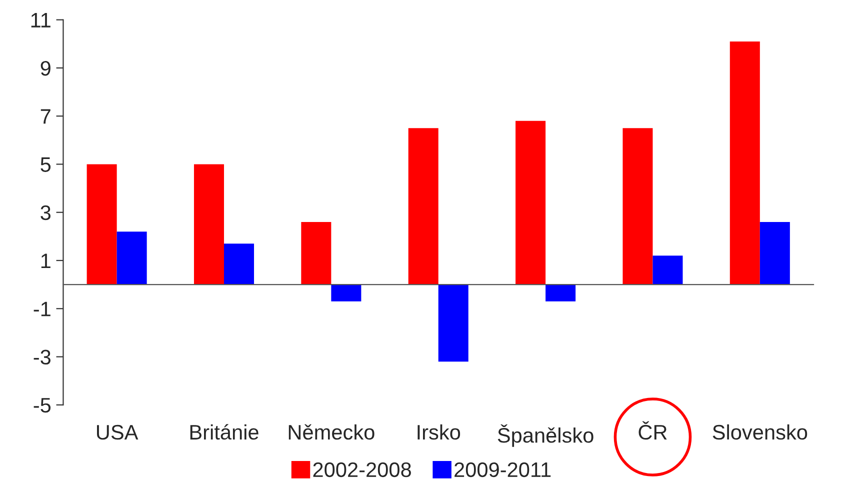 Image resolution: width=843 pixels, height=495 pixels. Describe the element at coordinates (42, 357) in the screenshot. I see `y-tick-label: -3` at that location.